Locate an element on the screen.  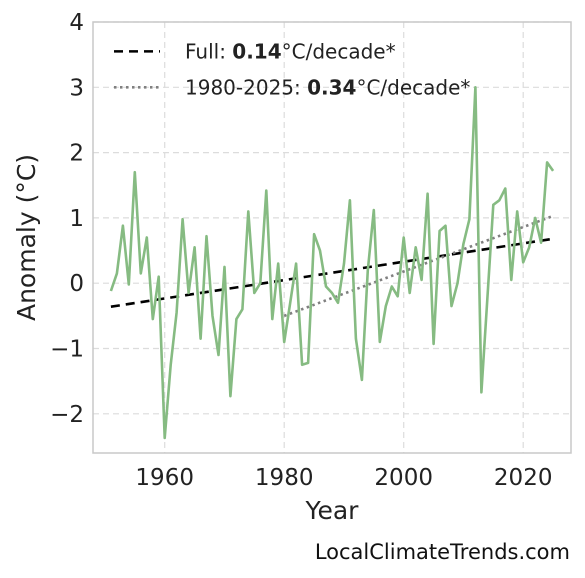
y-tick-label: 1 is located at coordinates (76, 219).